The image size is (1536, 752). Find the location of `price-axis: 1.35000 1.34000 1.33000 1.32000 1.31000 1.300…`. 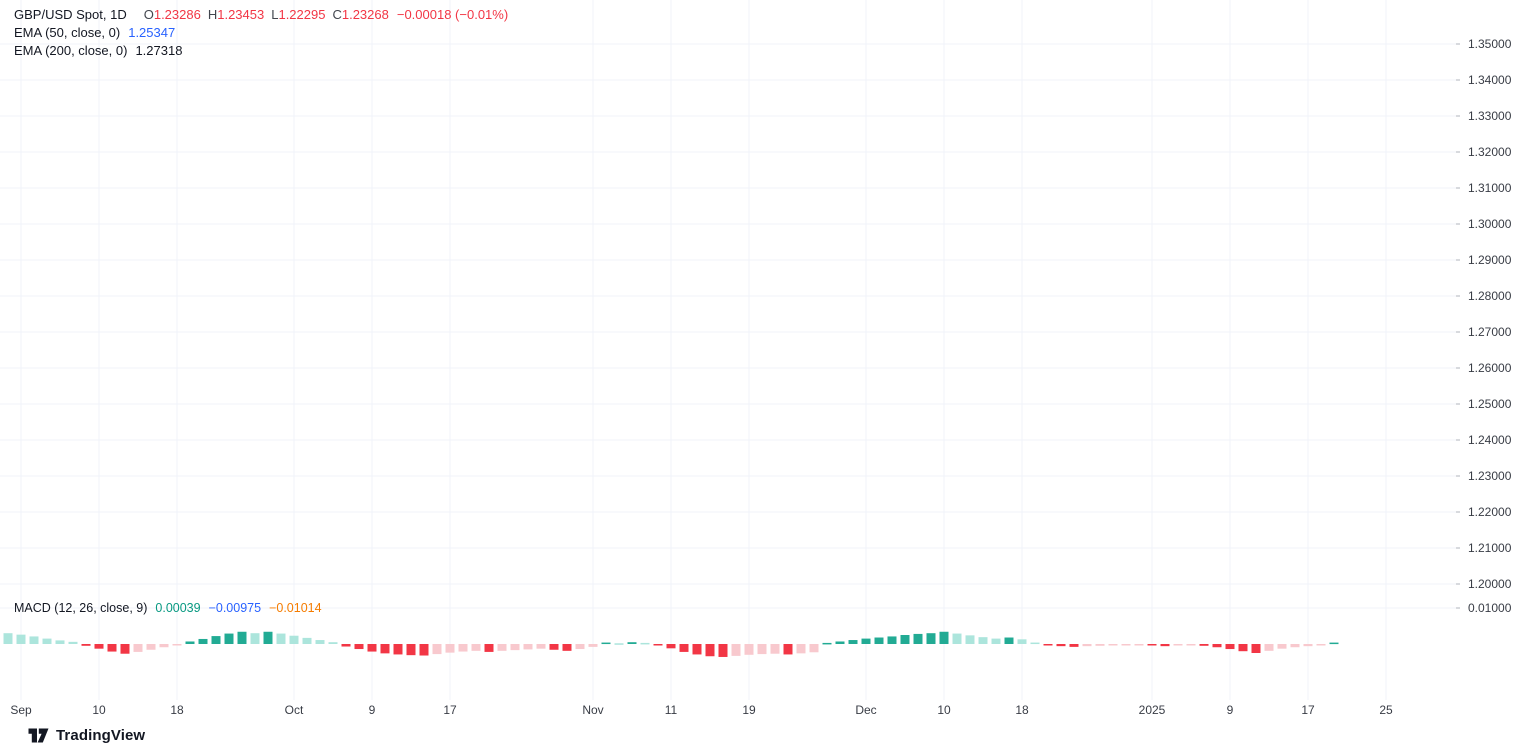

price-axis: 1.35000 1.34000 1.33000 1.32000 1.31000 1.300… is located at coordinates (1496, 359).